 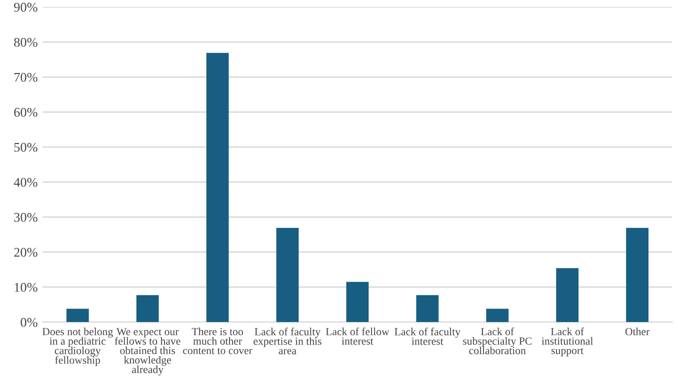 I want to click on x-tick-label: We expect our fellows to have obtained this knowledge already, so click(x=147, y=352).